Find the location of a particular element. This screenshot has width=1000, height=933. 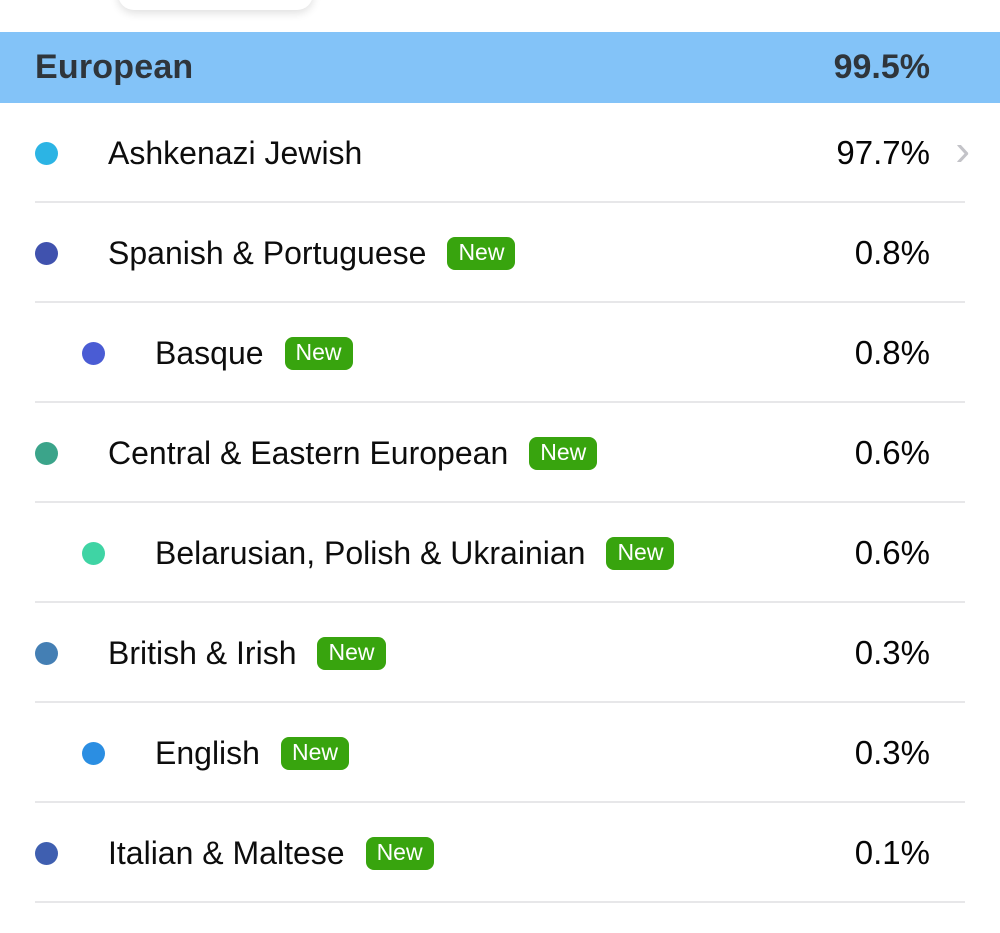

ancestry-label: English is located at coordinates (207, 752).